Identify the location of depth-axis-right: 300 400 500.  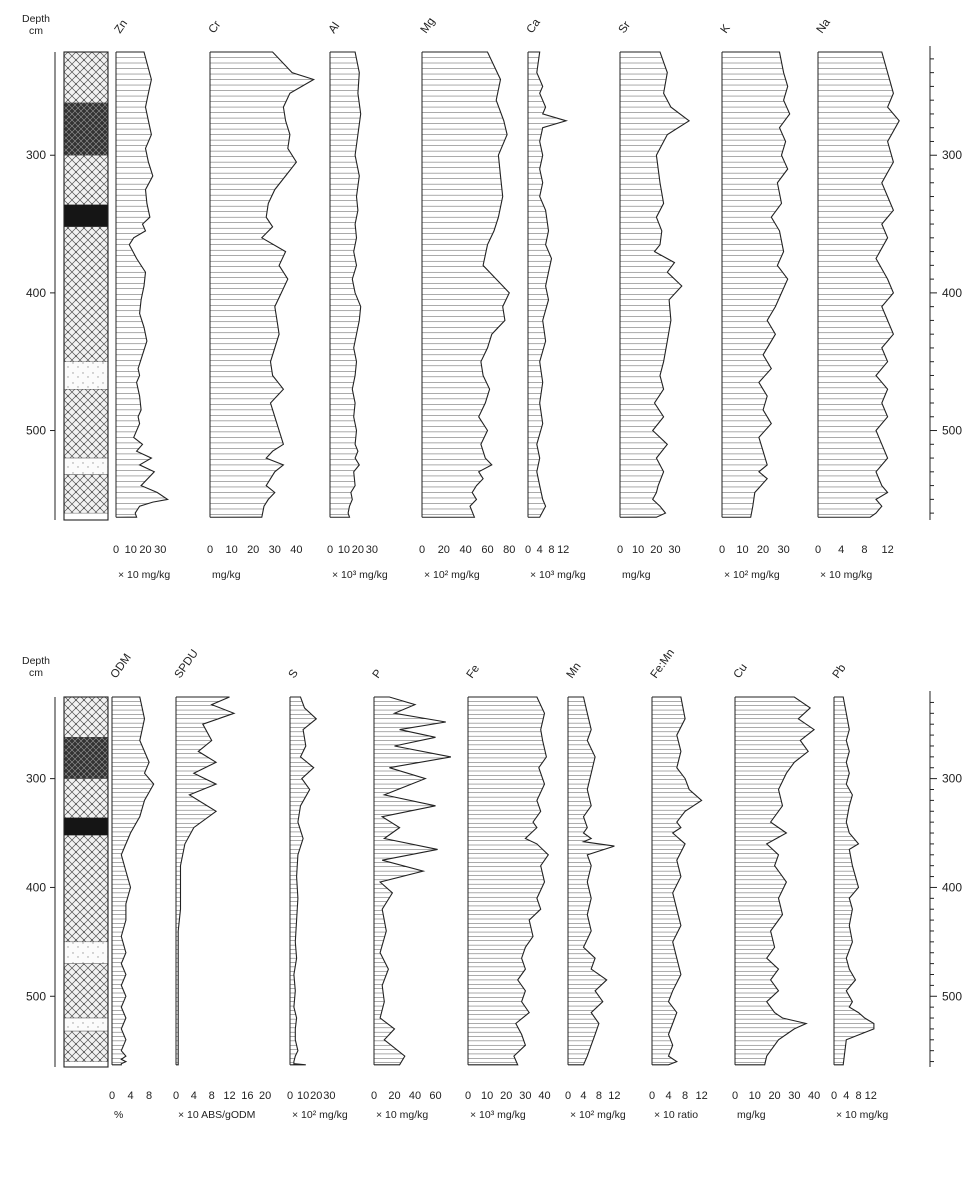
(945, 283).